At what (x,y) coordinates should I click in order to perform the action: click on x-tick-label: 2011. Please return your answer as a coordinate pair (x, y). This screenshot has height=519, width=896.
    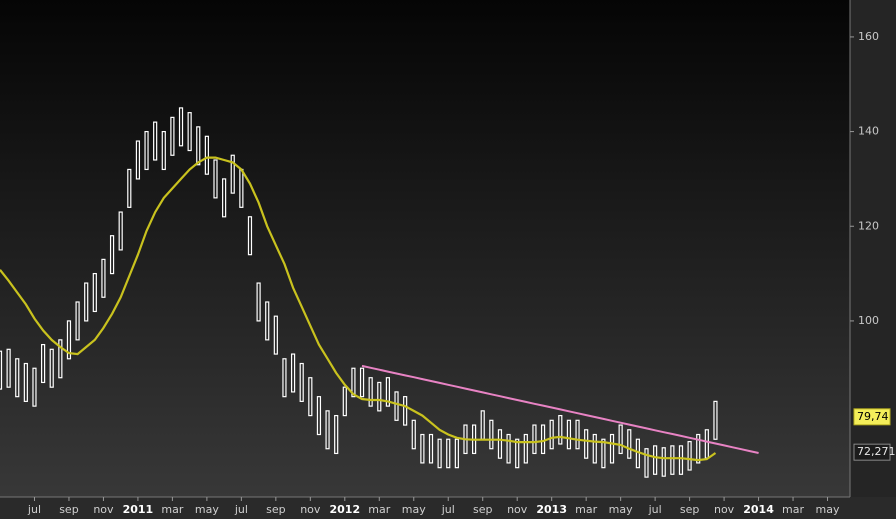
    Looking at the image, I should click on (138, 509).